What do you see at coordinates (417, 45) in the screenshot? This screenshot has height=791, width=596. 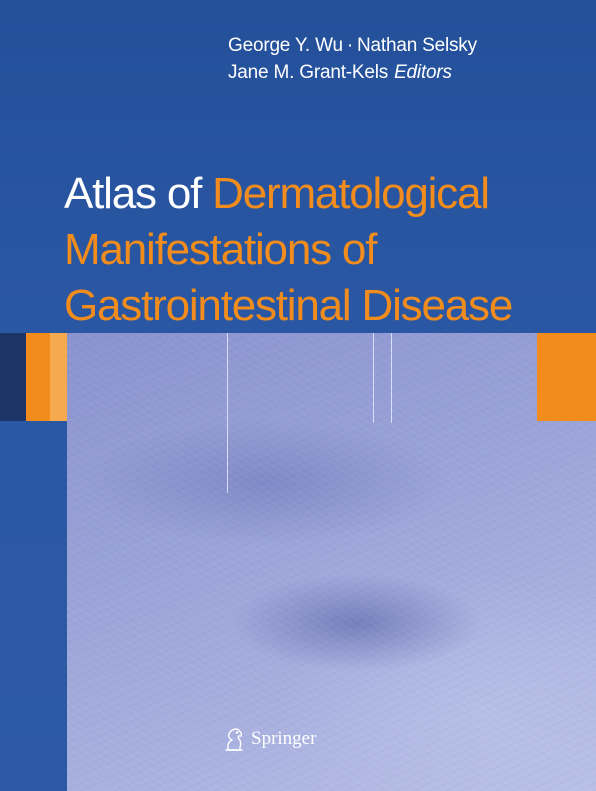 I see `editor-name: Nathan Selsky` at bounding box center [417, 45].